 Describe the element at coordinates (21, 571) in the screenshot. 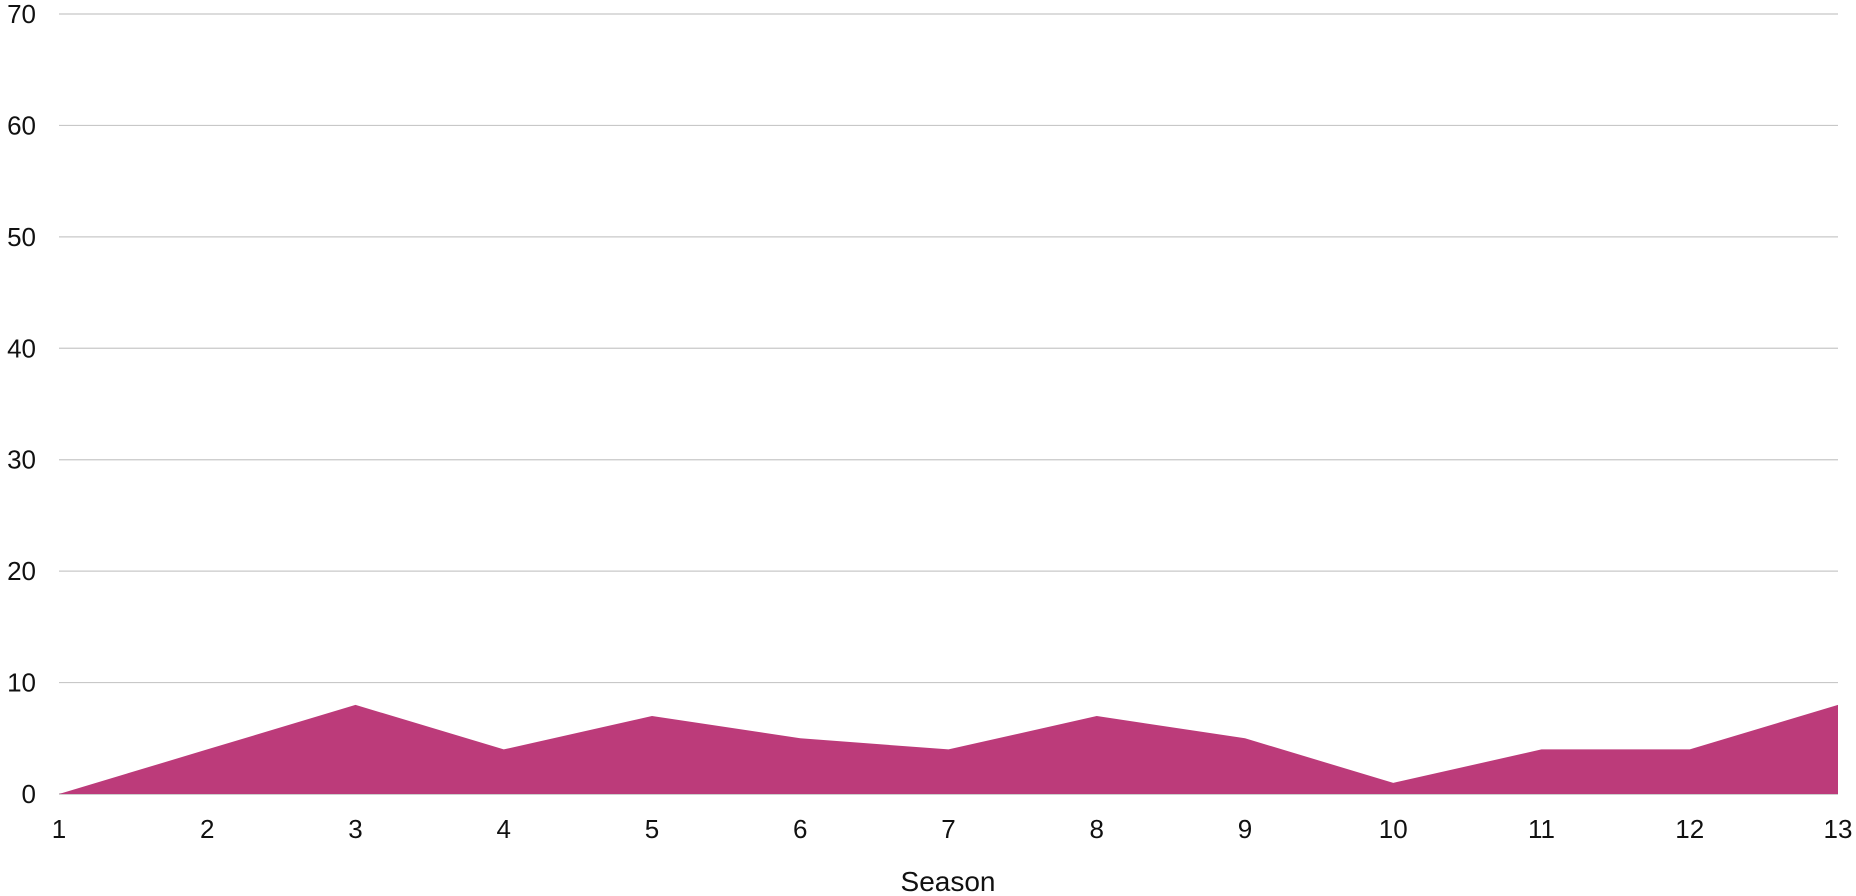

I see `y-tick-label-20: 20` at that location.